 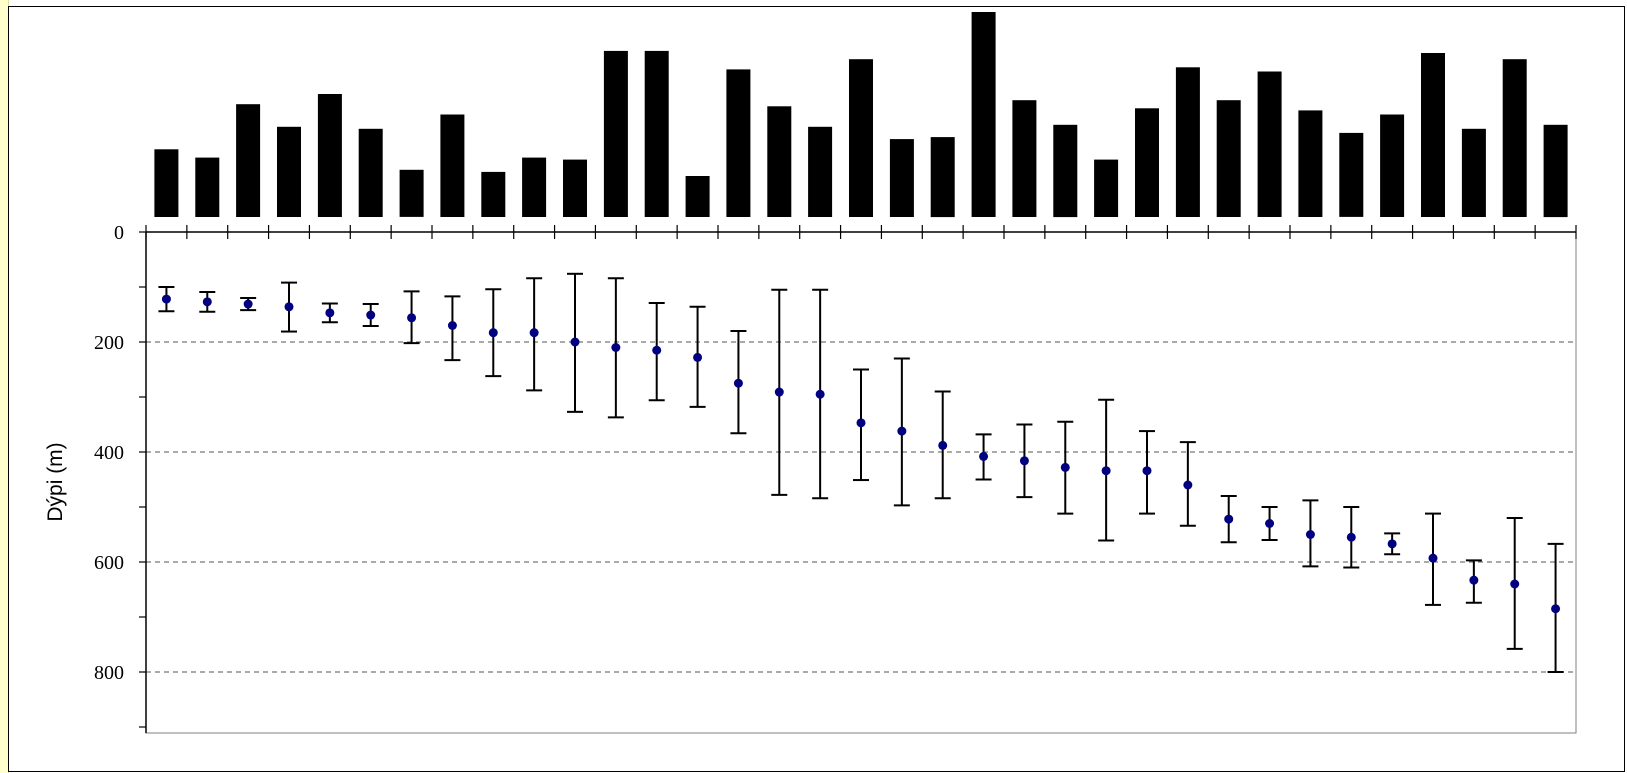 I want to click on y-tick-label: 200, so click(x=109, y=343).